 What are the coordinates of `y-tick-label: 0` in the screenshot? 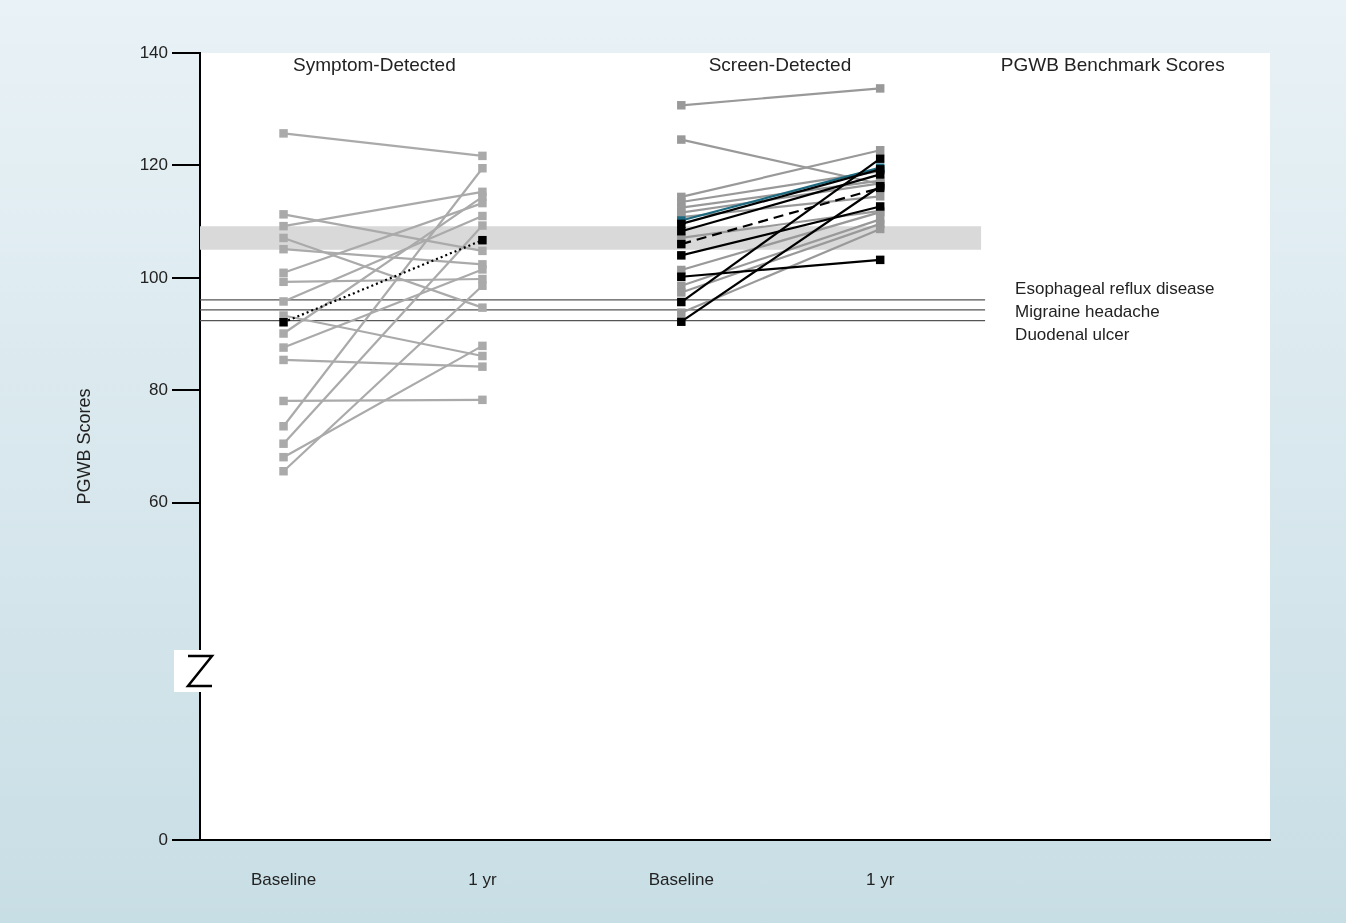 It's located at (163, 839).